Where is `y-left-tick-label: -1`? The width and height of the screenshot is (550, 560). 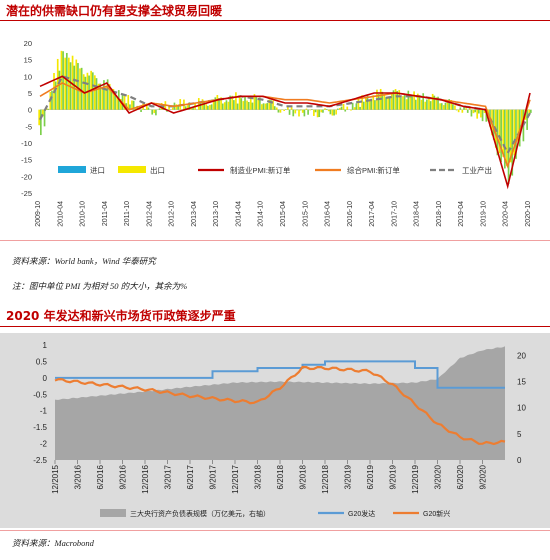 y-left-tick-label: -1 is located at coordinates (44, 411).